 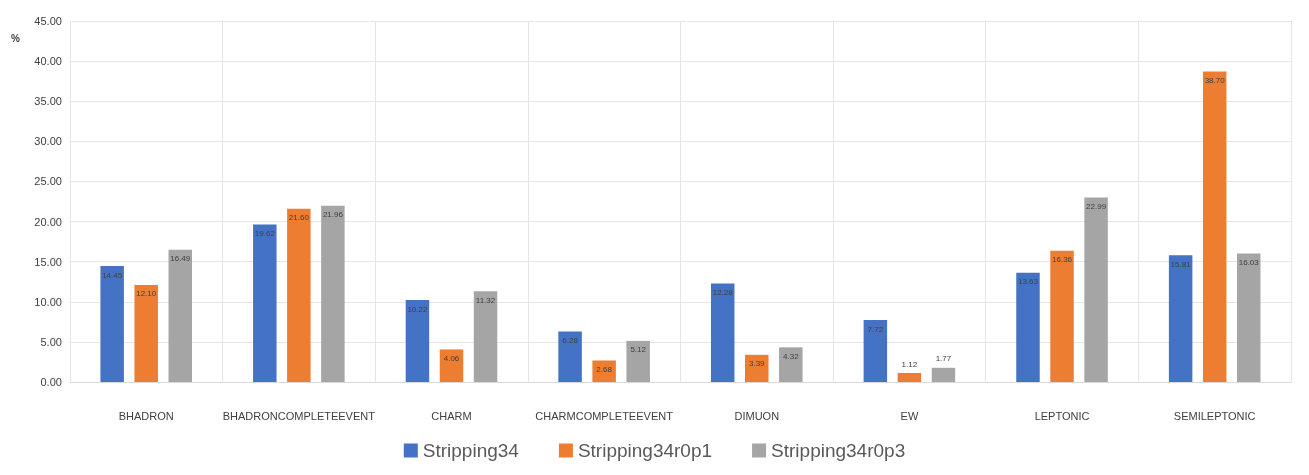 What do you see at coordinates (1249, 262) in the screenshot?
I see `data-label: 16.03` at bounding box center [1249, 262].